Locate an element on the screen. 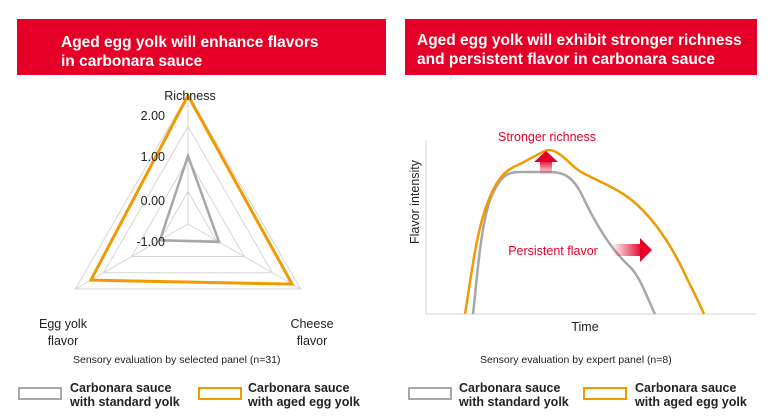 This screenshot has width=772, height=420. axis-label-richness: Richness is located at coordinates (189, 96).